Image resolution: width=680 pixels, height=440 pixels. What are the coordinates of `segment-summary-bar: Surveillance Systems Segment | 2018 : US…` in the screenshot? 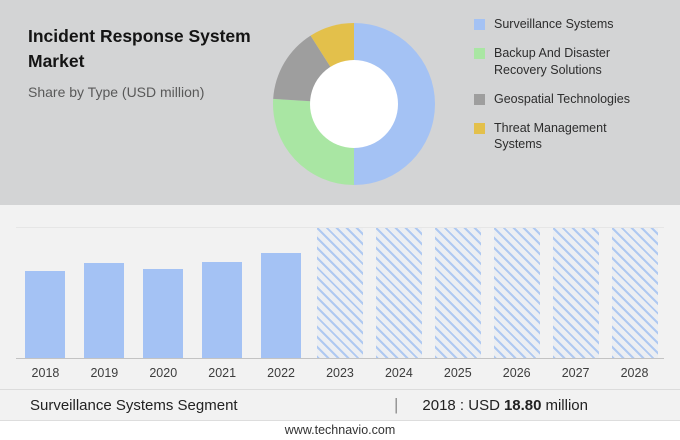 It's located at (340, 404).